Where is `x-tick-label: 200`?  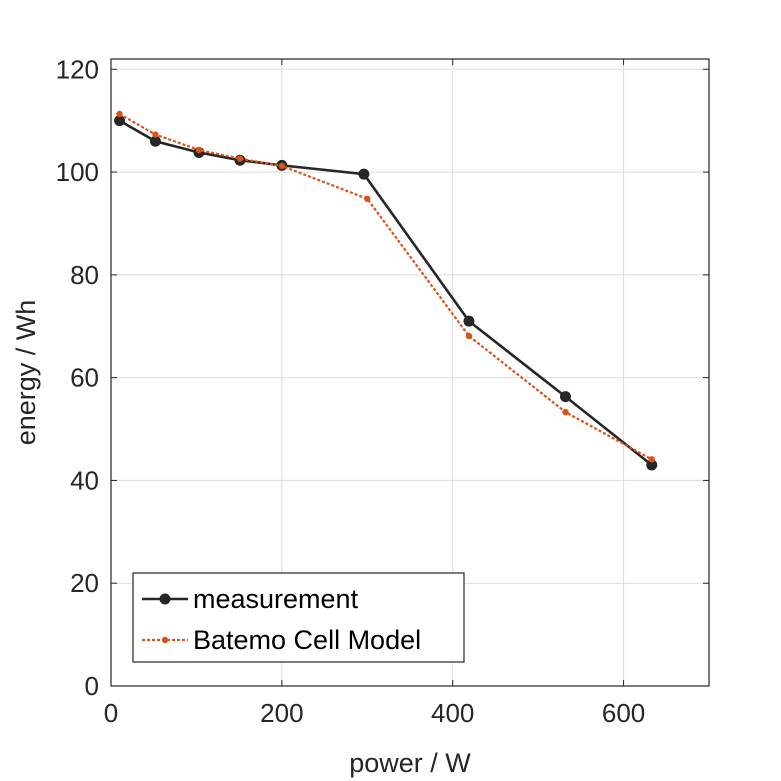 x-tick-label: 200 is located at coordinates (281, 713).